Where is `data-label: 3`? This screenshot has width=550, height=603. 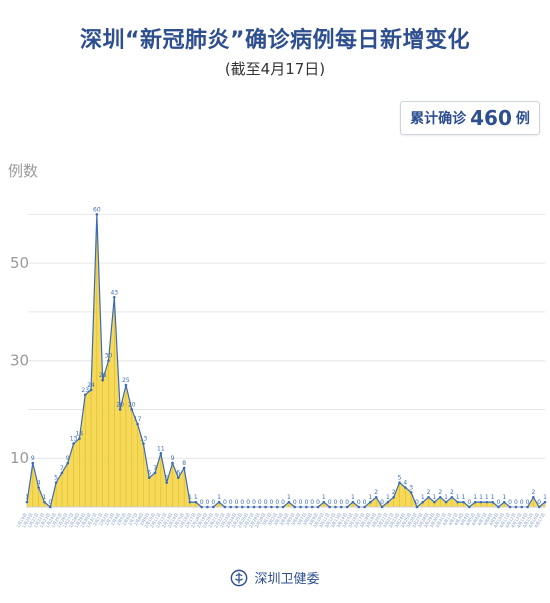
data-label: 3 is located at coordinates (411, 487).